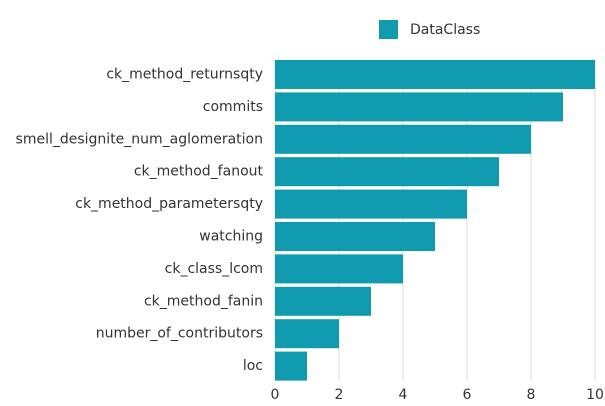  What do you see at coordinates (253, 366) in the screenshot?
I see `category-label: loc` at bounding box center [253, 366].